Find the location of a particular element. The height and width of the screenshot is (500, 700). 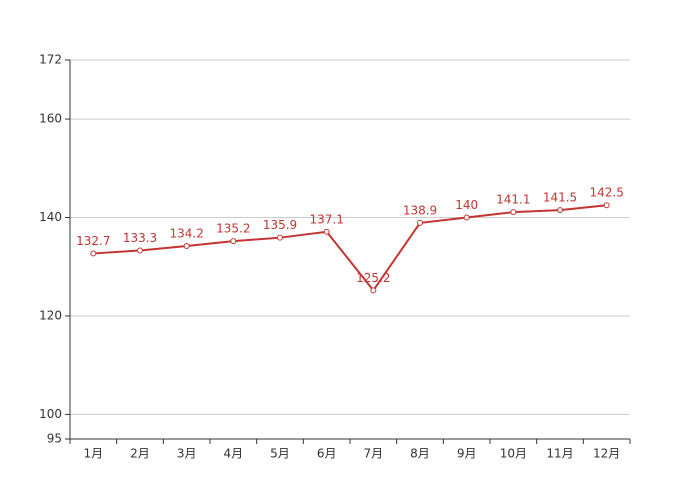

data-label: 141.5 is located at coordinates (560, 198).